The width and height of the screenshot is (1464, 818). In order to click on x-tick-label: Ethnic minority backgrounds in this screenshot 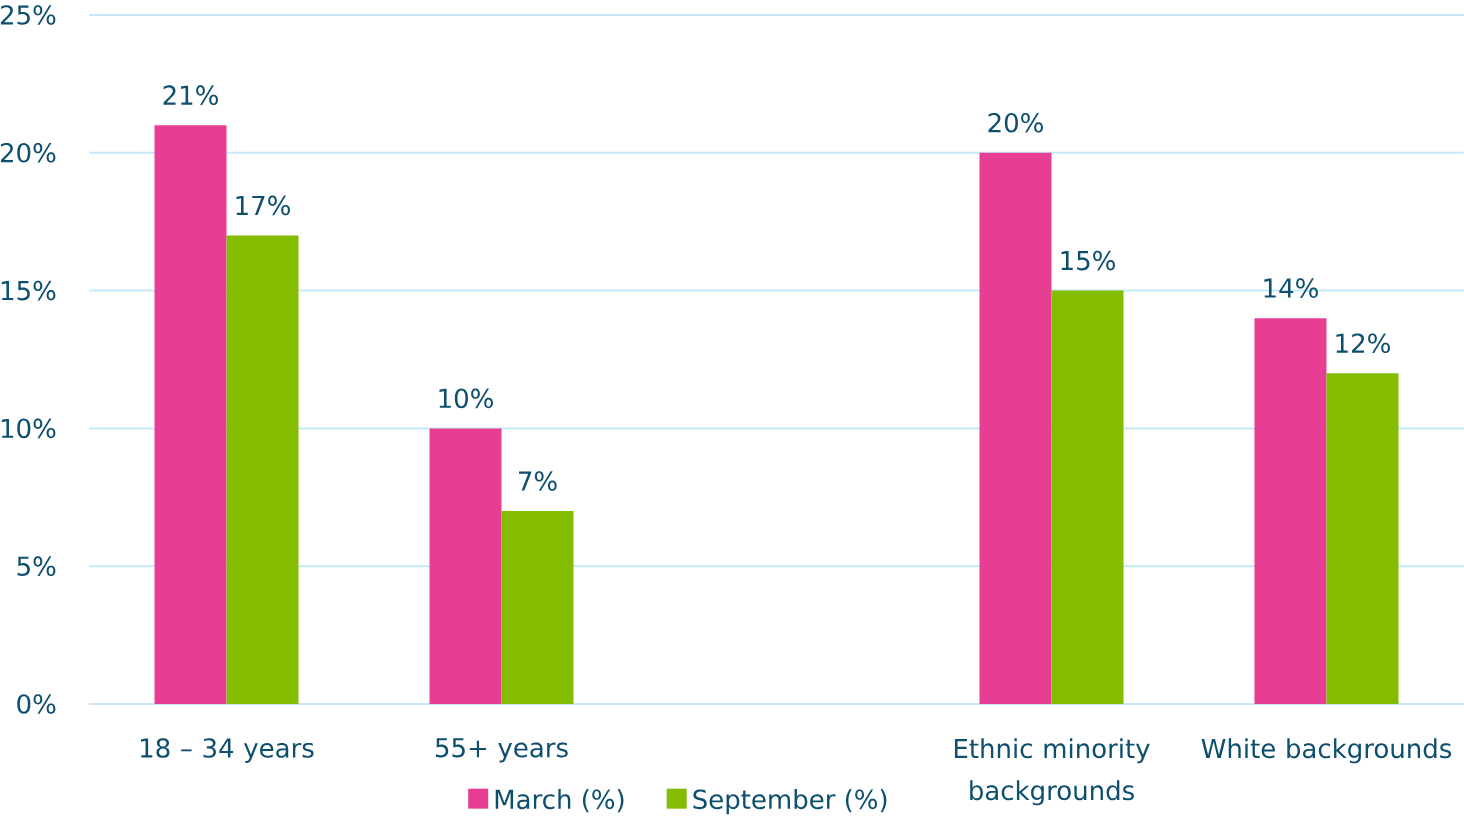, I will do `click(1052, 772)`.